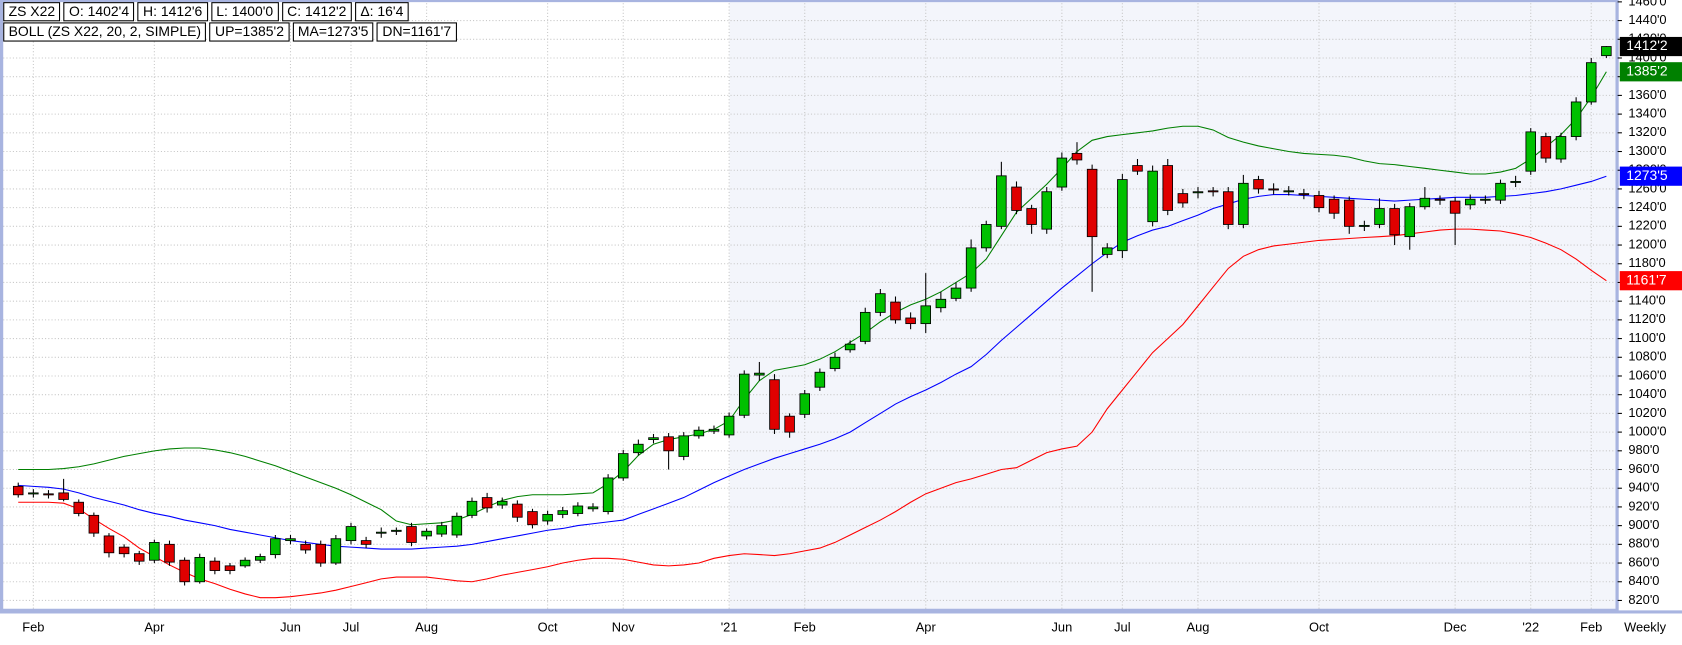  Describe the element at coordinates (316, 12) in the screenshot. I see `quote-field: C: 1412'2` at that location.